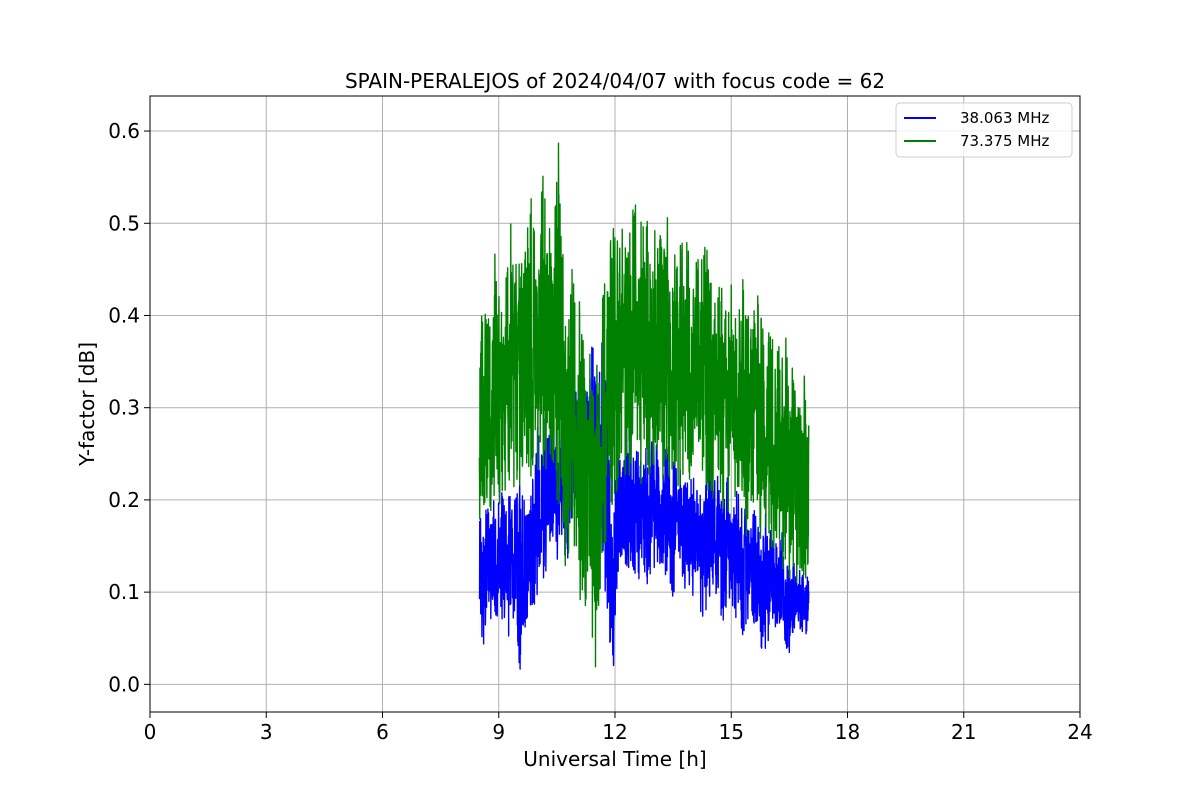 The height and width of the screenshot is (804, 1200). I want to click on y-axis-label: Y-factor [dB], so click(87, 404).